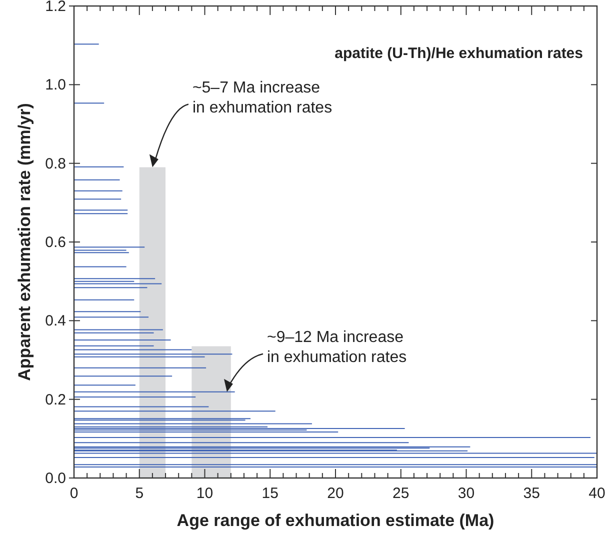 The height and width of the screenshot is (550, 613). Describe the element at coordinates (336, 347) in the screenshot. I see `annotation: ~9–12 Ma increase in exhumation rates` at that location.